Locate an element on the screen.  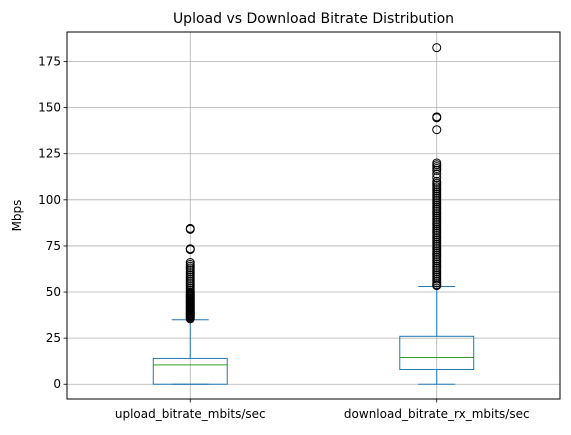
y-tick-label: 125 is located at coordinates (49, 154).